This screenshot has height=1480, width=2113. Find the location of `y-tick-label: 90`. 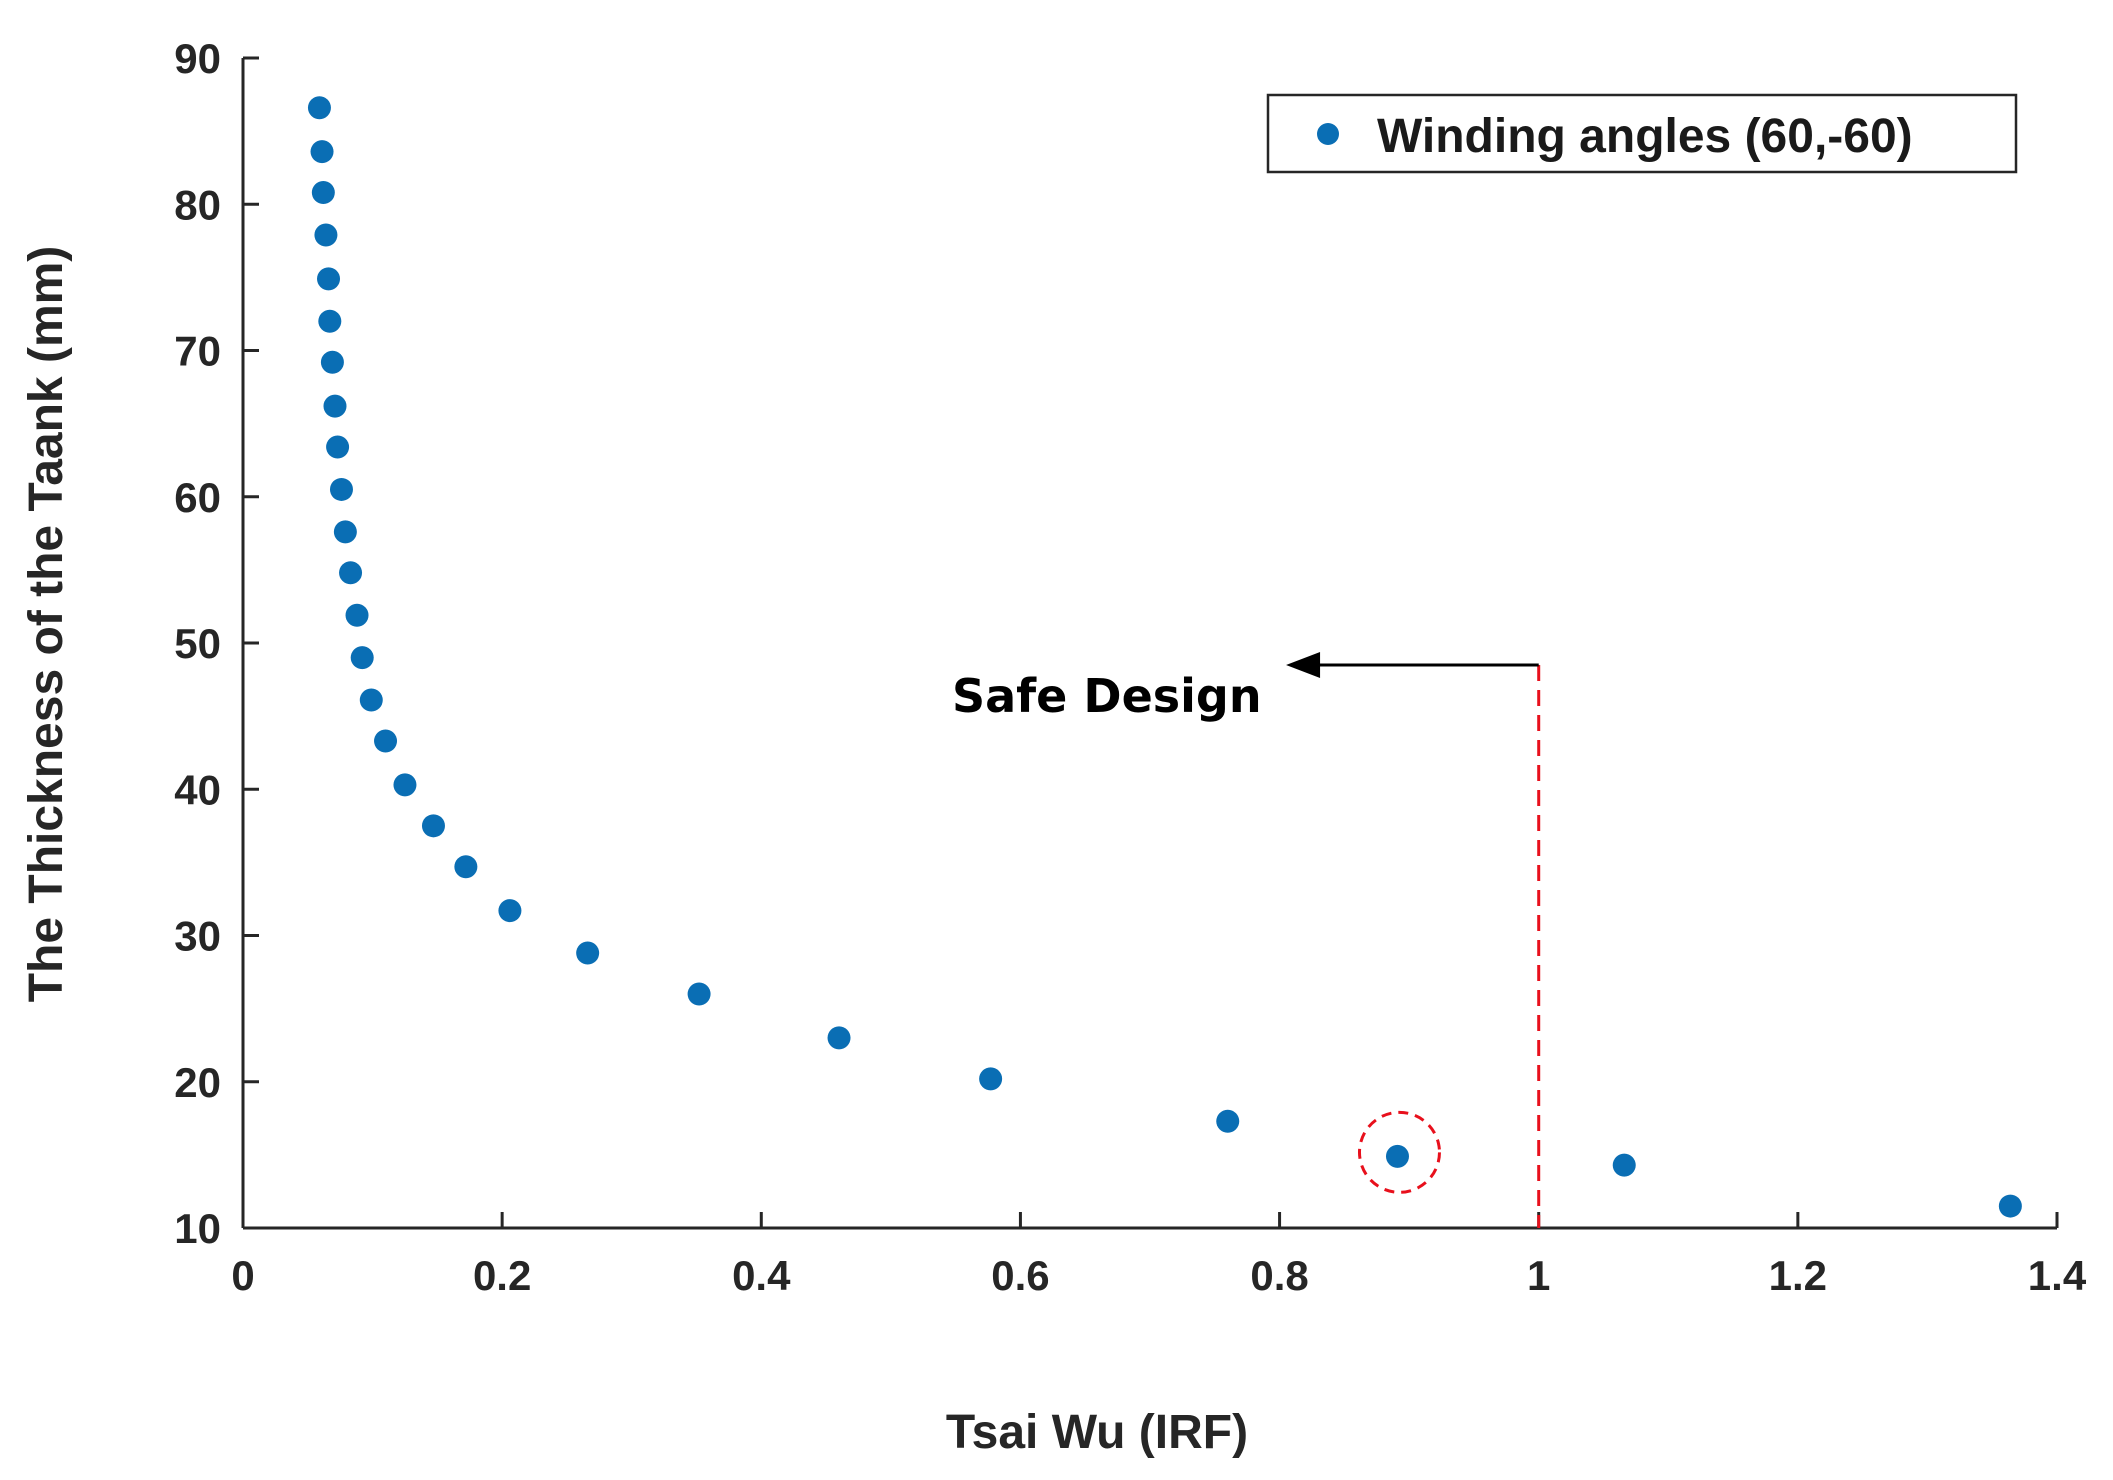

y-tick-label: 90 is located at coordinates (197, 58).